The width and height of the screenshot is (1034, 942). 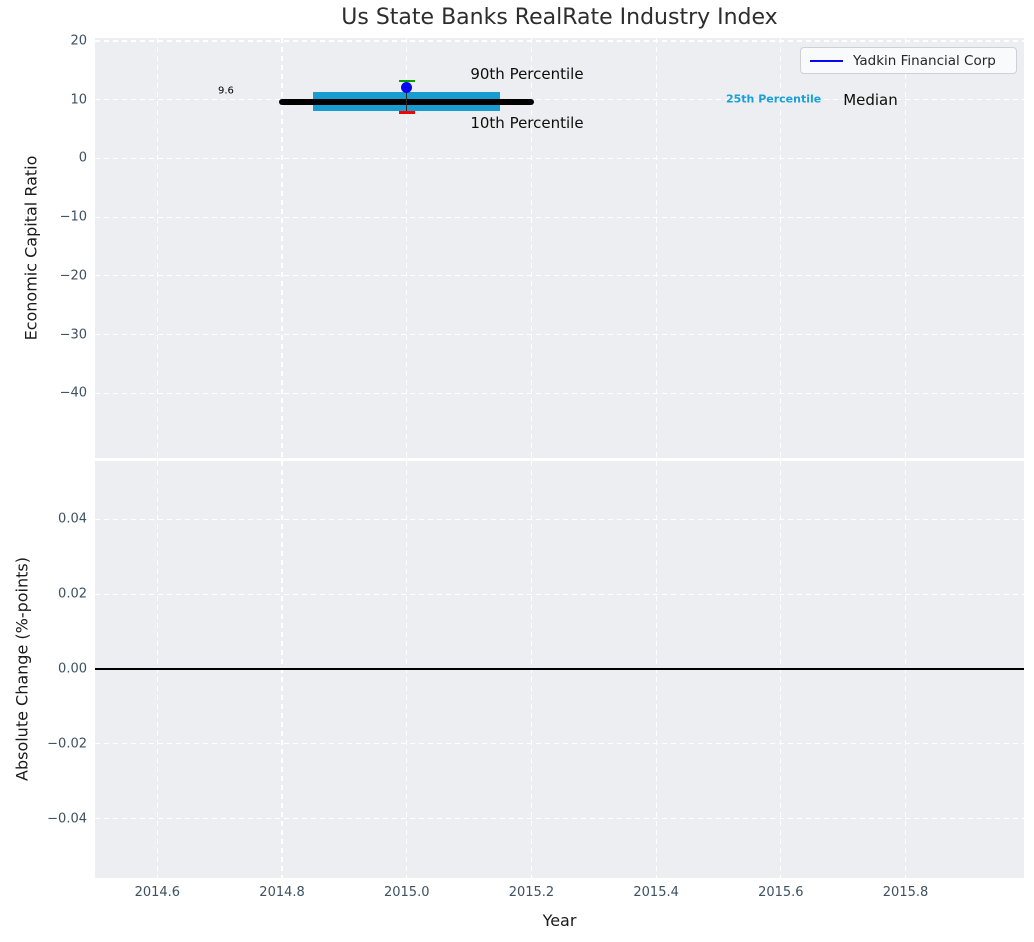 What do you see at coordinates (73, 335) in the screenshot?
I see `y-tick-label: −30` at bounding box center [73, 335].